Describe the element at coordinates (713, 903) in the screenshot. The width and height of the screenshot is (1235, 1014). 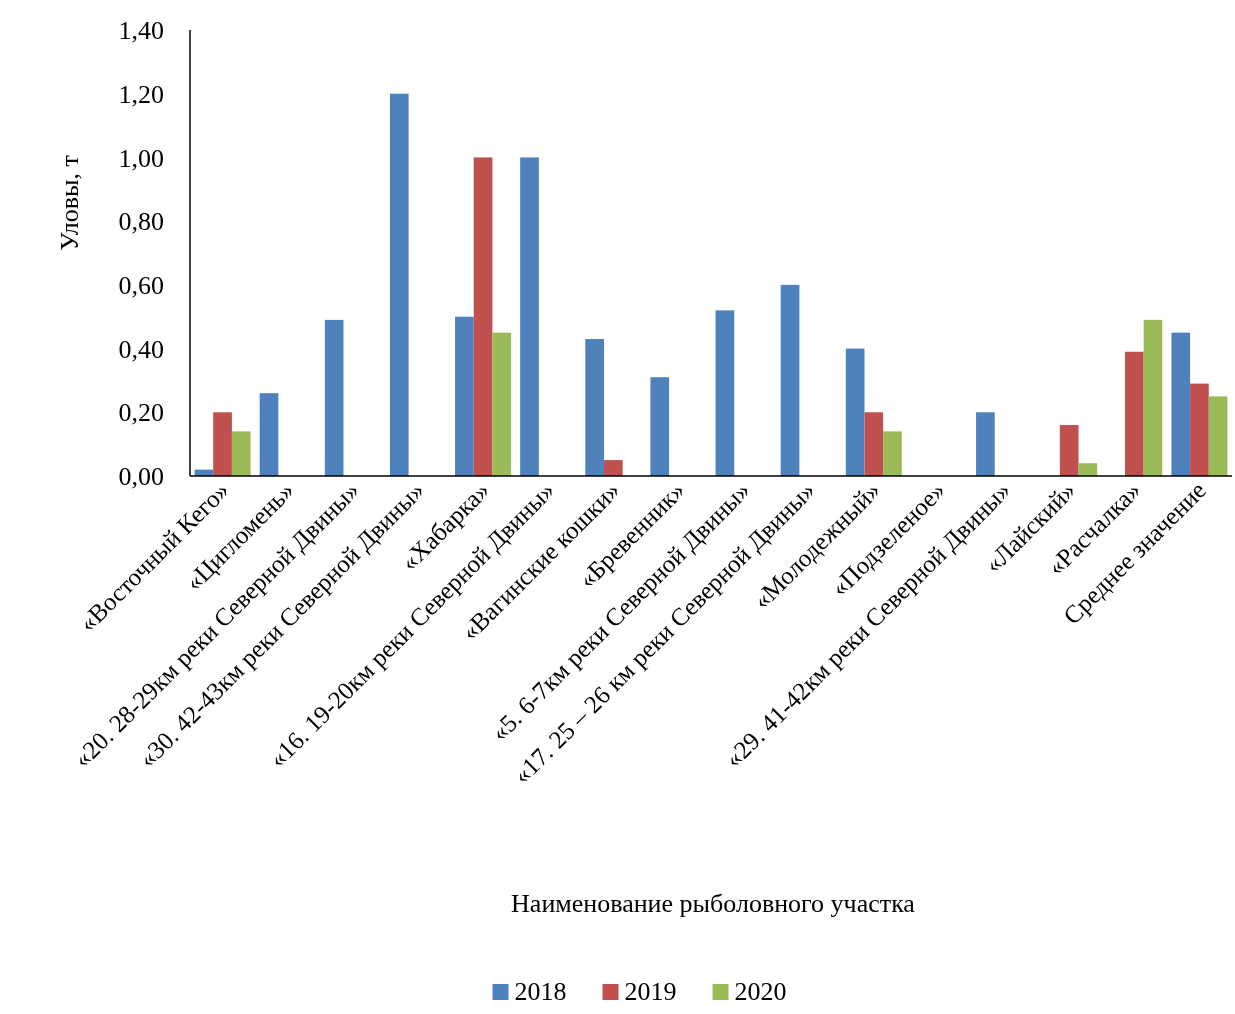
I see `x-axis-title: Наименование рыболовного участка` at that location.